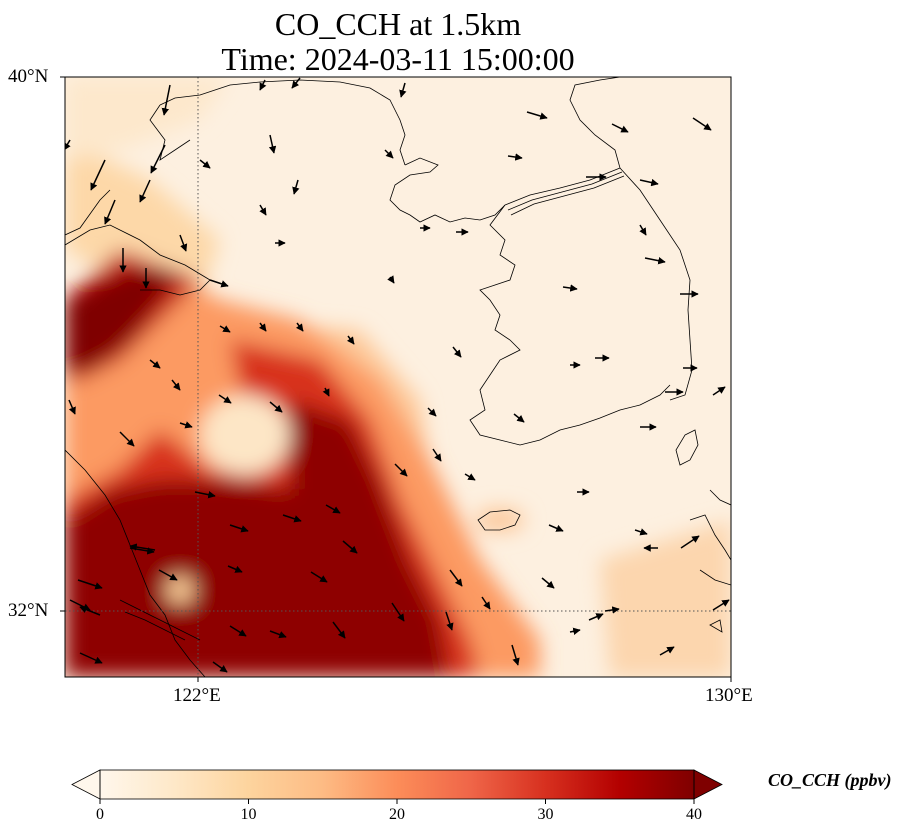 The height and width of the screenshot is (836, 921). I want to click on colorbar-tick-30: 30, so click(545, 814).